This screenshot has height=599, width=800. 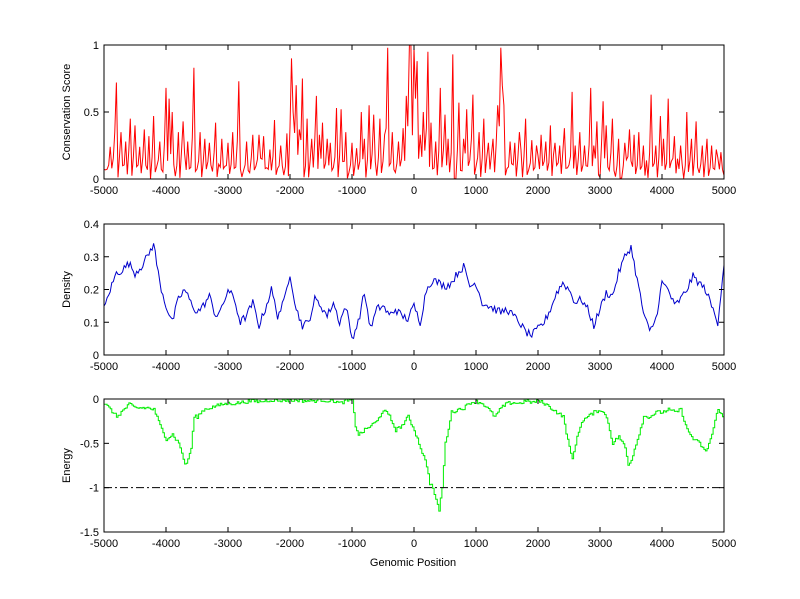 I want to click on y-tick-label: 0.2, so click(x=91, y=291).